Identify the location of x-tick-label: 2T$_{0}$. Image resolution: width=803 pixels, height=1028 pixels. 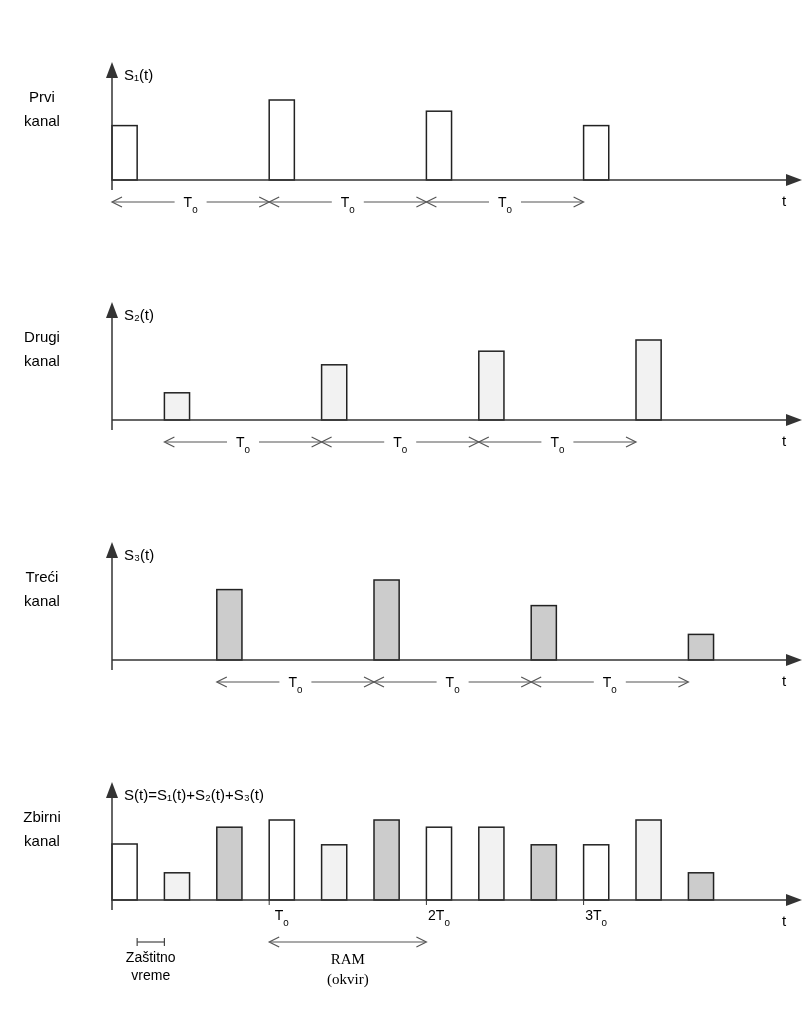
(439, 917).